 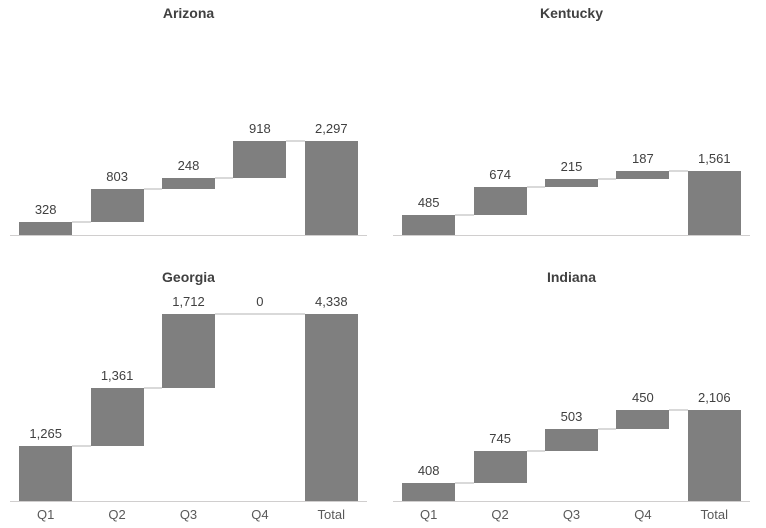 I want to click on chart-title: Kentucky, so click(x=571, y=13).